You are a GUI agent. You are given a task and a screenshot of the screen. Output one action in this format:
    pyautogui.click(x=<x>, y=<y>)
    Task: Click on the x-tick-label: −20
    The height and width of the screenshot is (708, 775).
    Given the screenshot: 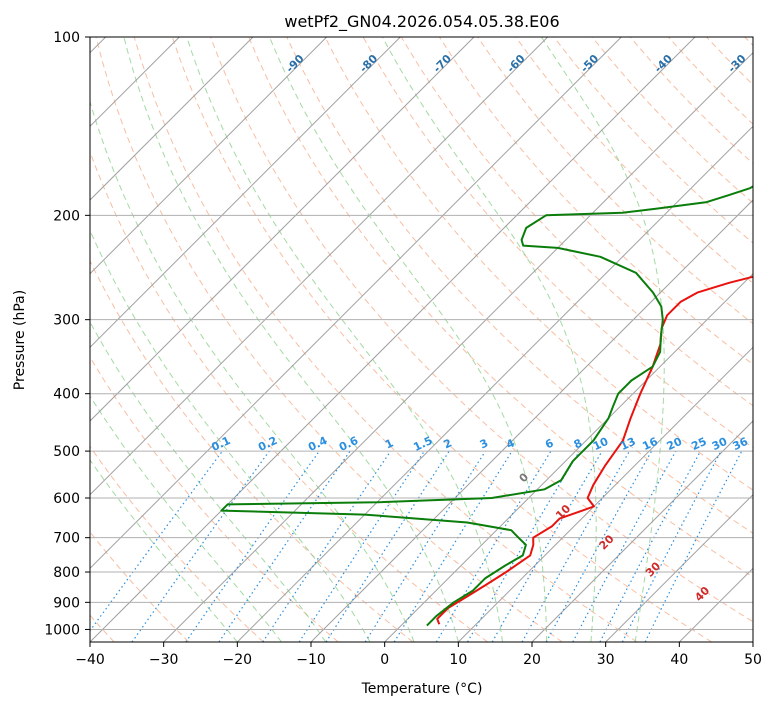 What is the action you would take?
    pyautogui.click(x=238, y=660)
    